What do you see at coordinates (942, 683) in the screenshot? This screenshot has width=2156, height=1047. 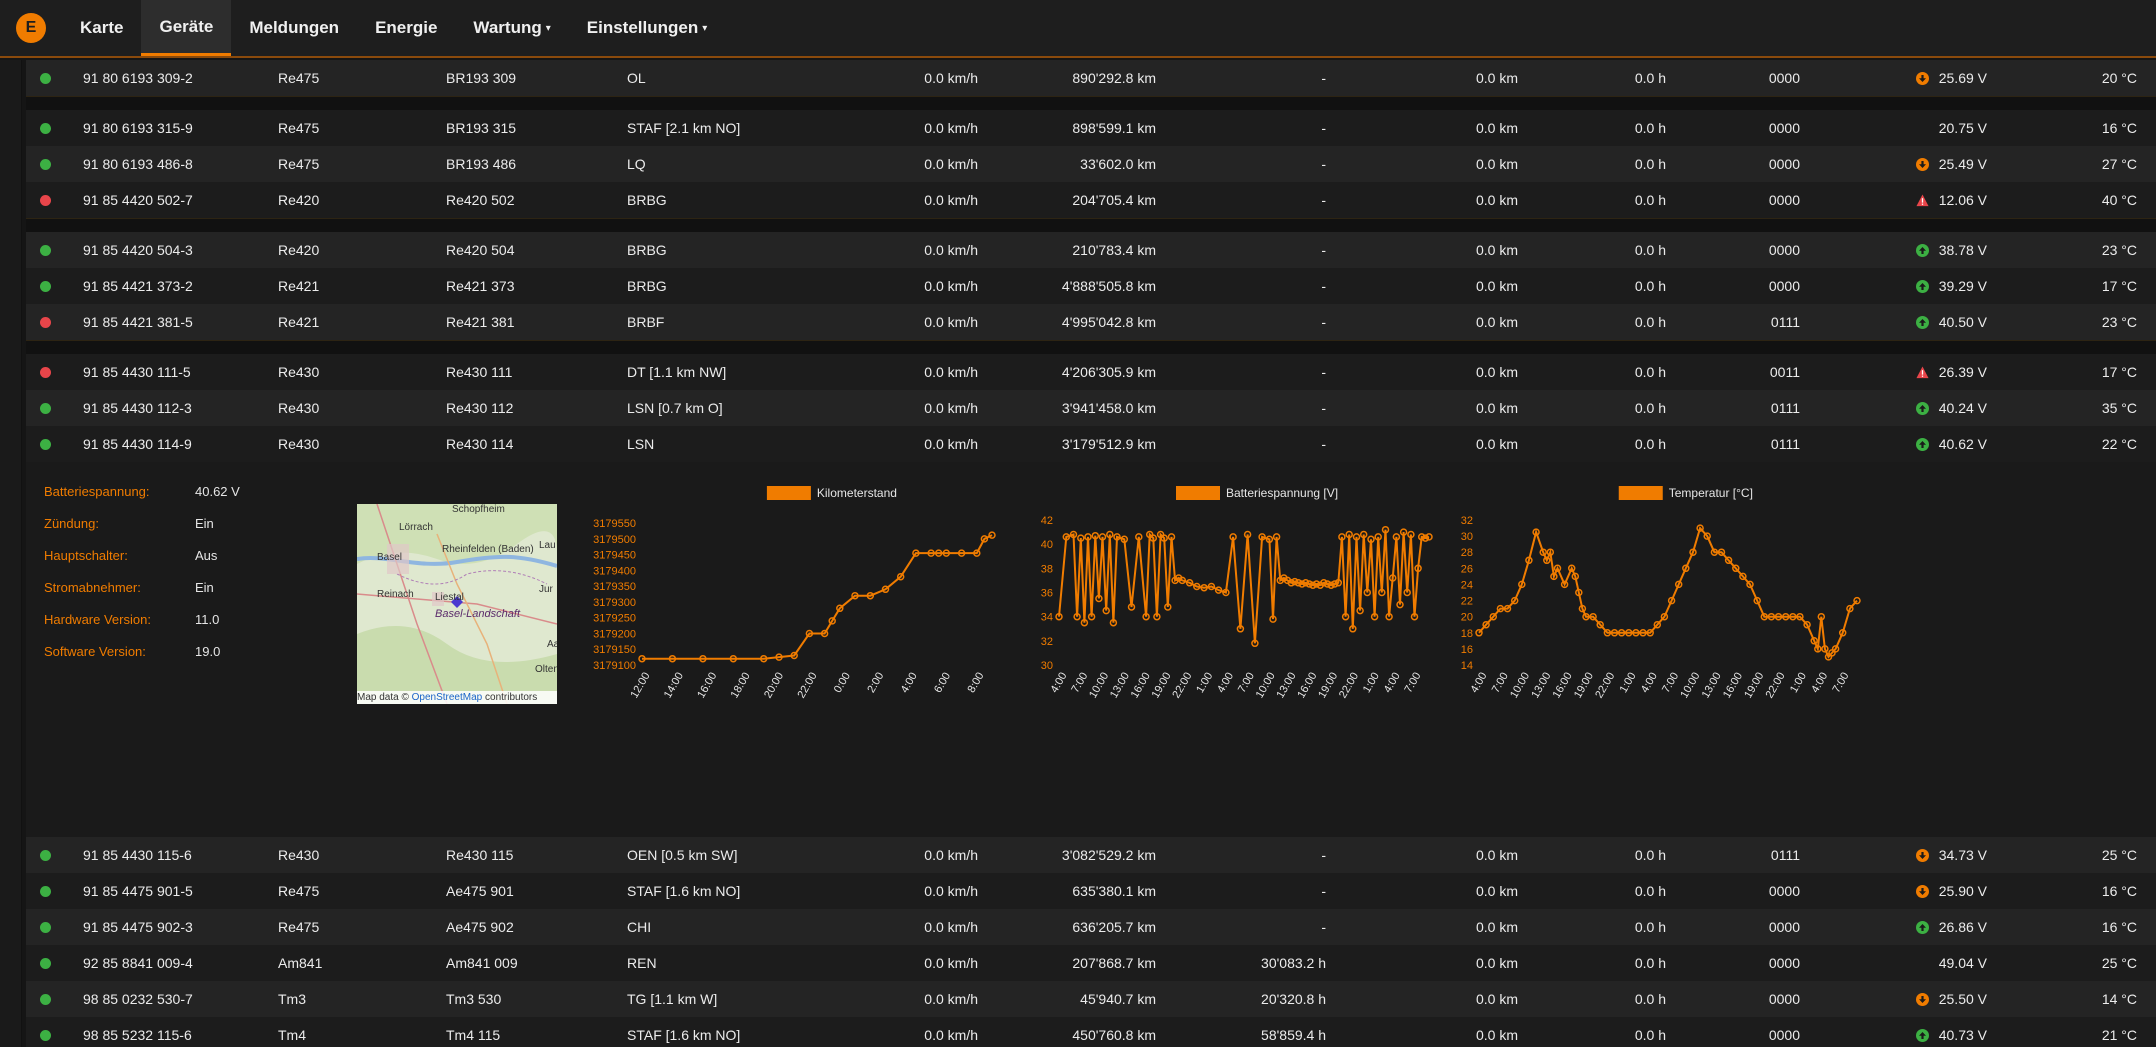 I see `x-tick-label: 6:00` at bounding box center [942, 683].